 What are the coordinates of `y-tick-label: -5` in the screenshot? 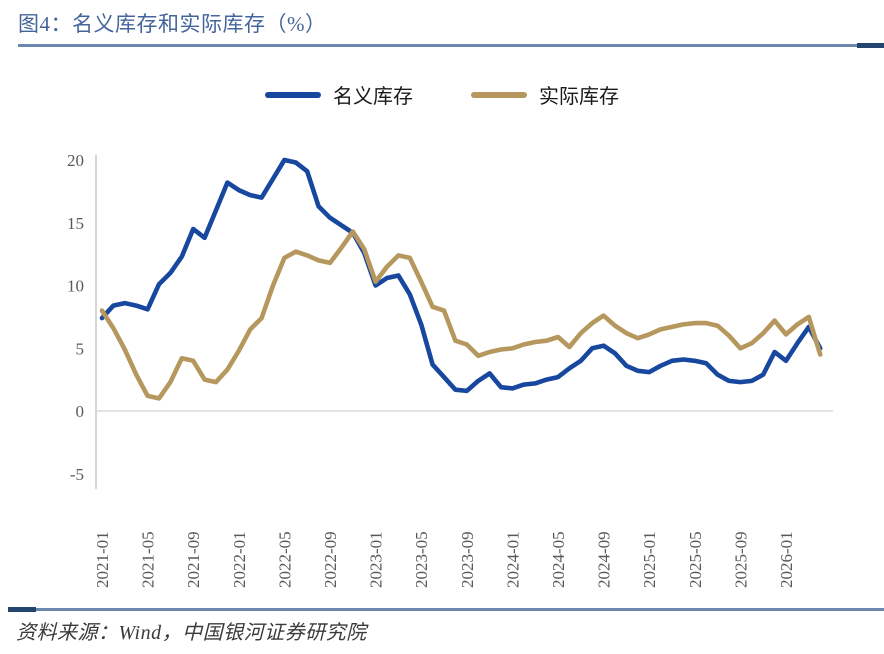 It's located at (77, 474).